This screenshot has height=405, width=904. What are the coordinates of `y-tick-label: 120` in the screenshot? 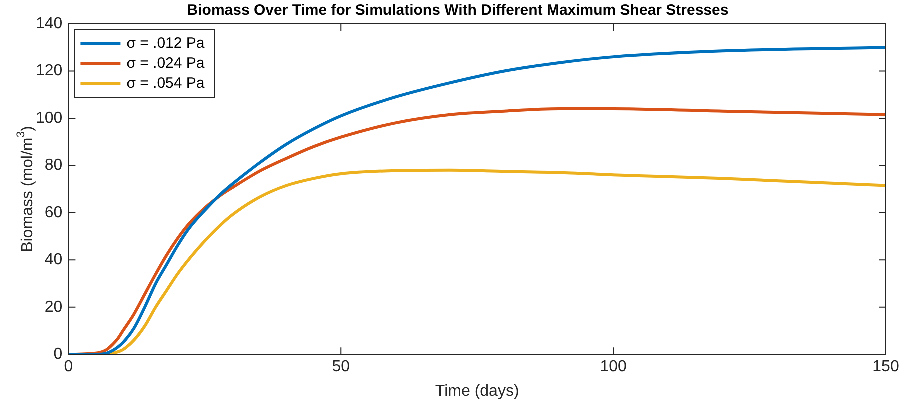 It's located at (49, 71).